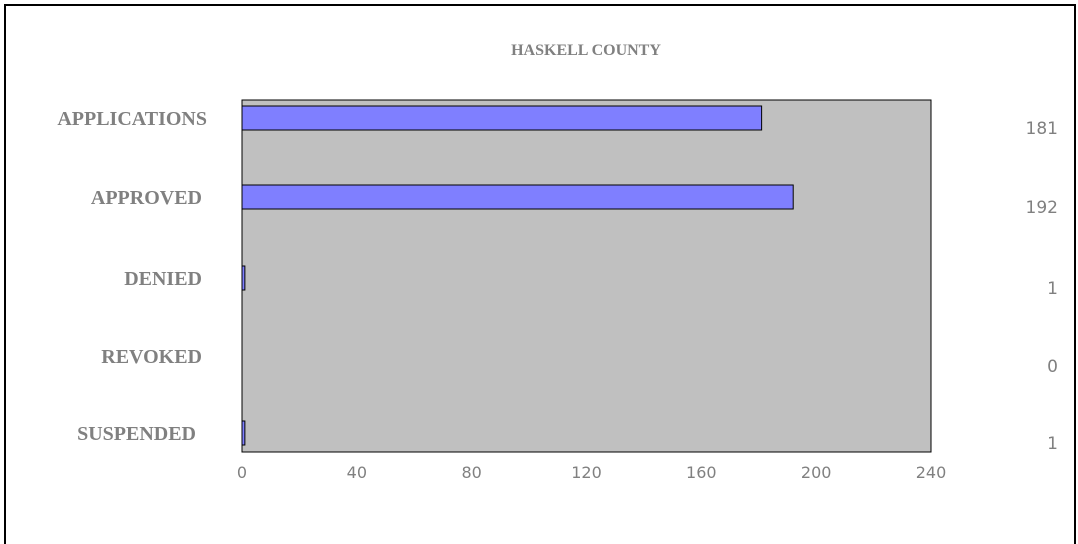  I want to click on bar-applications, so click(502, 118).